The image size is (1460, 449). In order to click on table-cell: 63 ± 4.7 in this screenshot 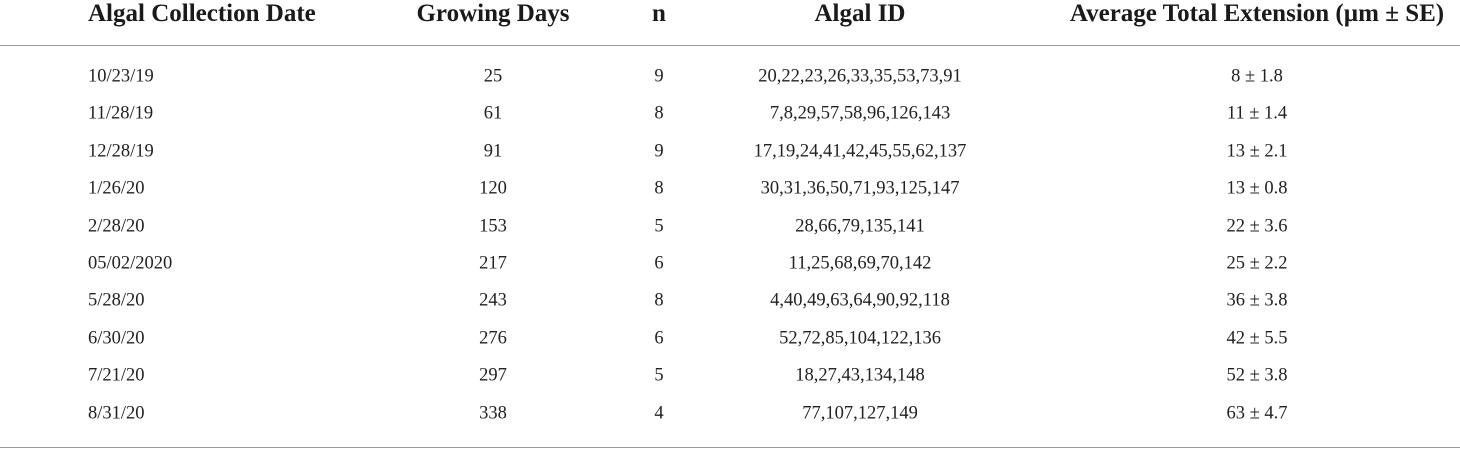, I will do `click(1257, 413)`.